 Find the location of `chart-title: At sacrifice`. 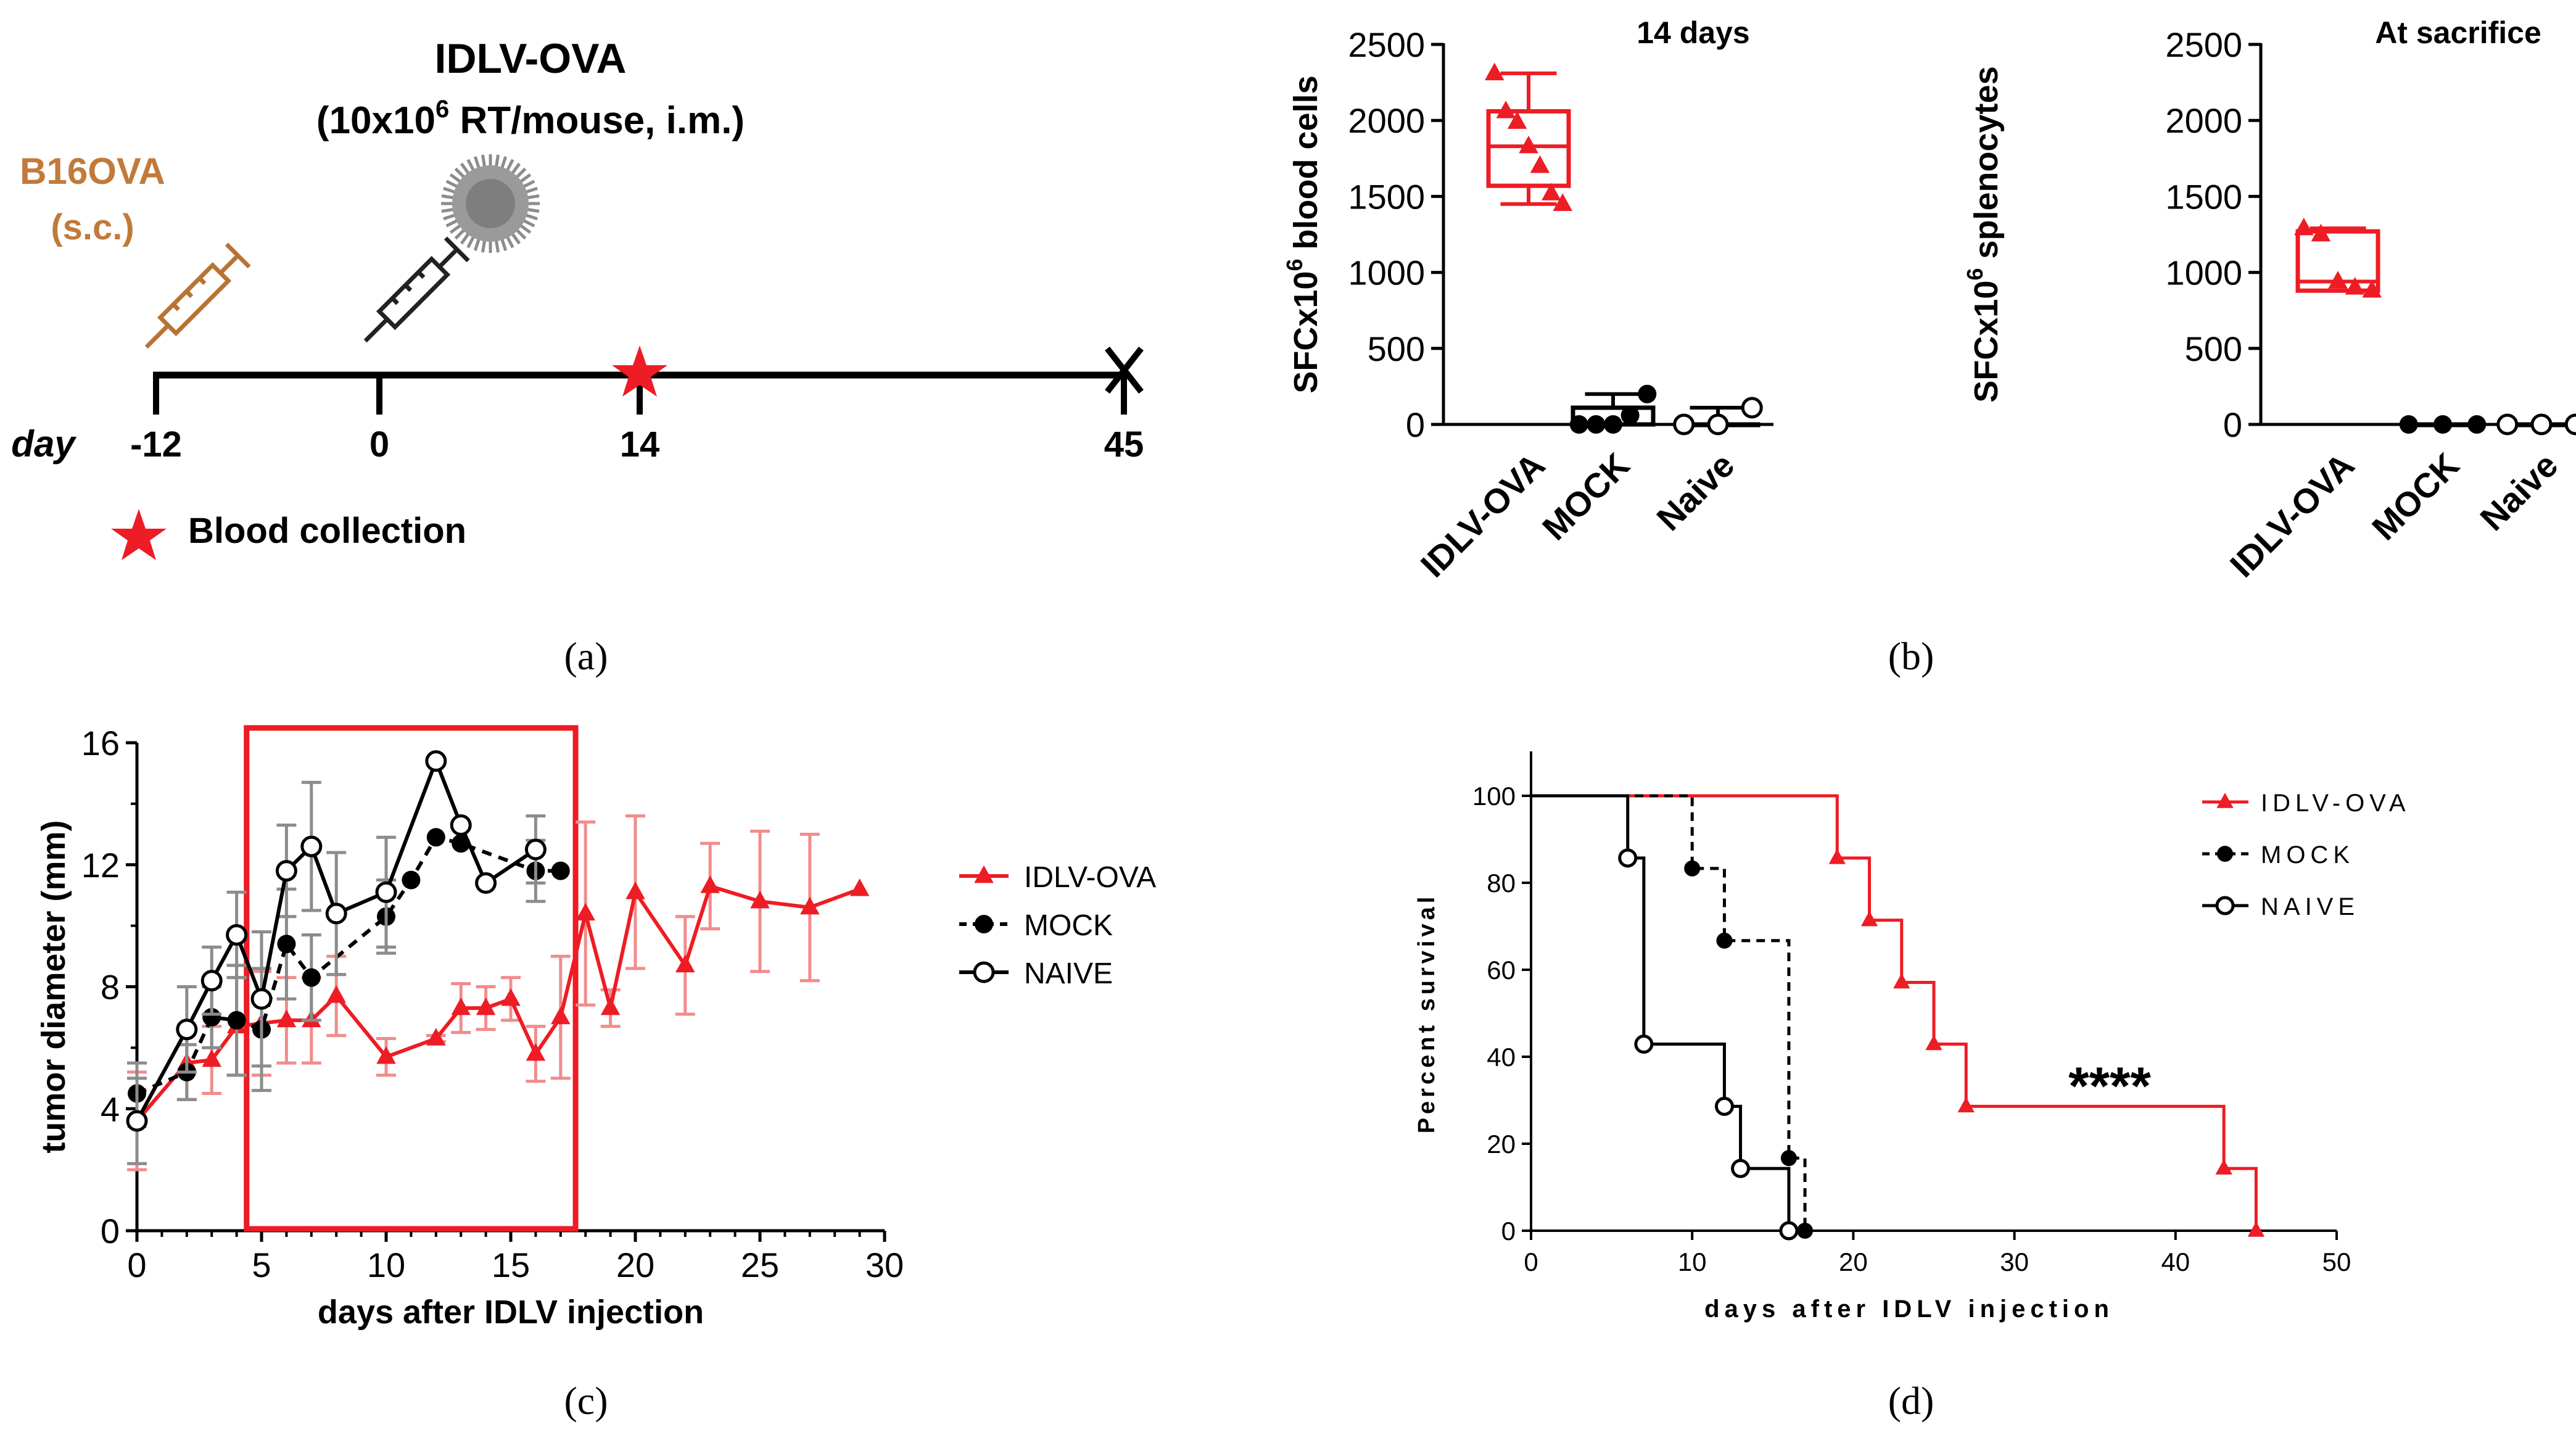

chart-title: At sacrifice is located at coordinates (2458, 32).